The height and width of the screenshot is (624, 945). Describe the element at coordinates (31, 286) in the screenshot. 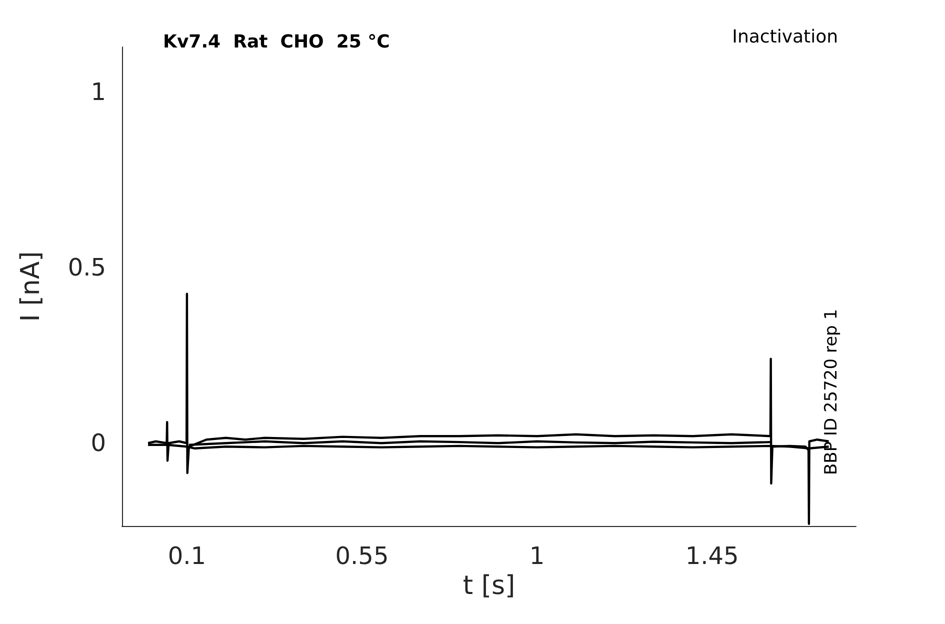

I see `y-axis-title: I [nA]` at that location.